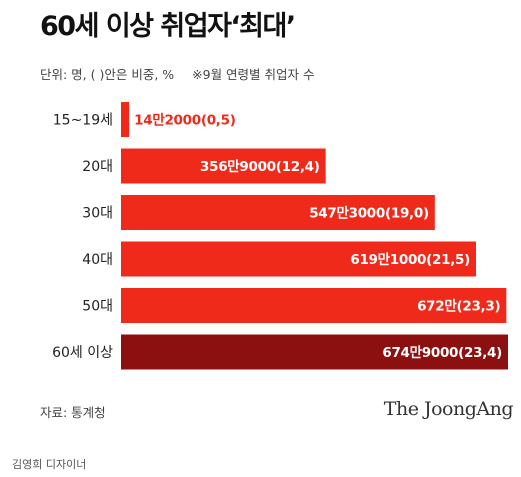 The image size is (521, 477). I want to click on value-label-3: 619만1000(21,5), so click(410, 260).